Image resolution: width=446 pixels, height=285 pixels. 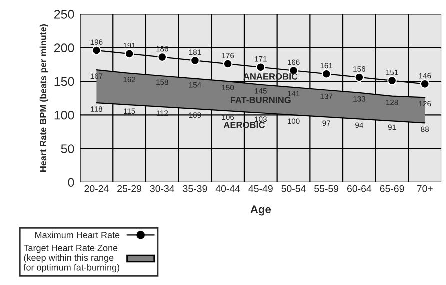 I want to click on legend-label: Maximum Heart Rate, so click(x=78, y=235).